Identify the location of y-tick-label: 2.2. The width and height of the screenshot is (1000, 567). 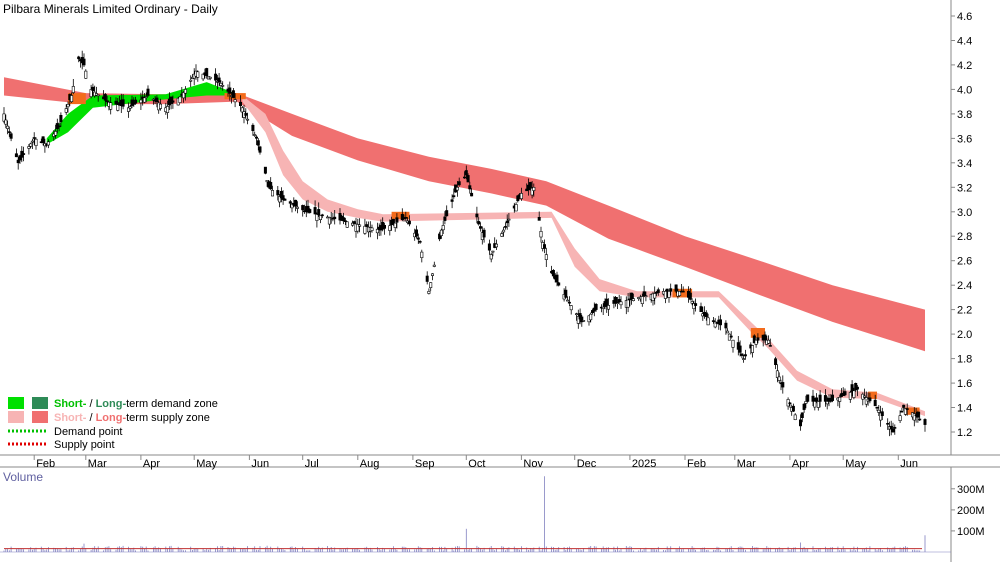
(964, 311).